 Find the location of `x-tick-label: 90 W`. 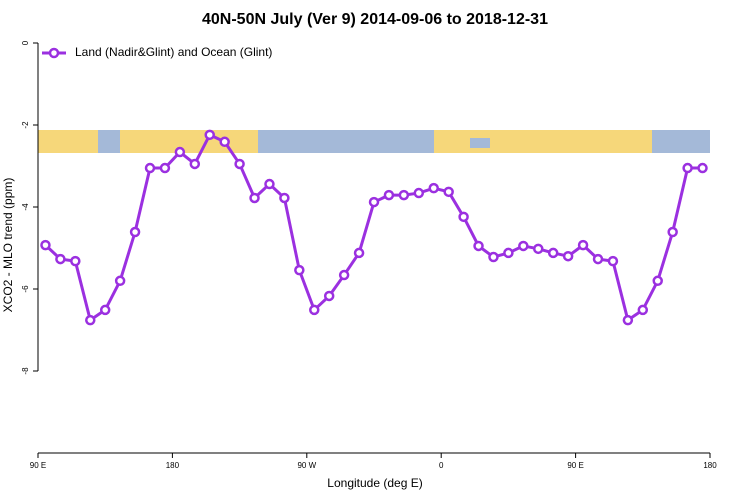

x-tick-label: 90 W is located at coordinates (306, 465).